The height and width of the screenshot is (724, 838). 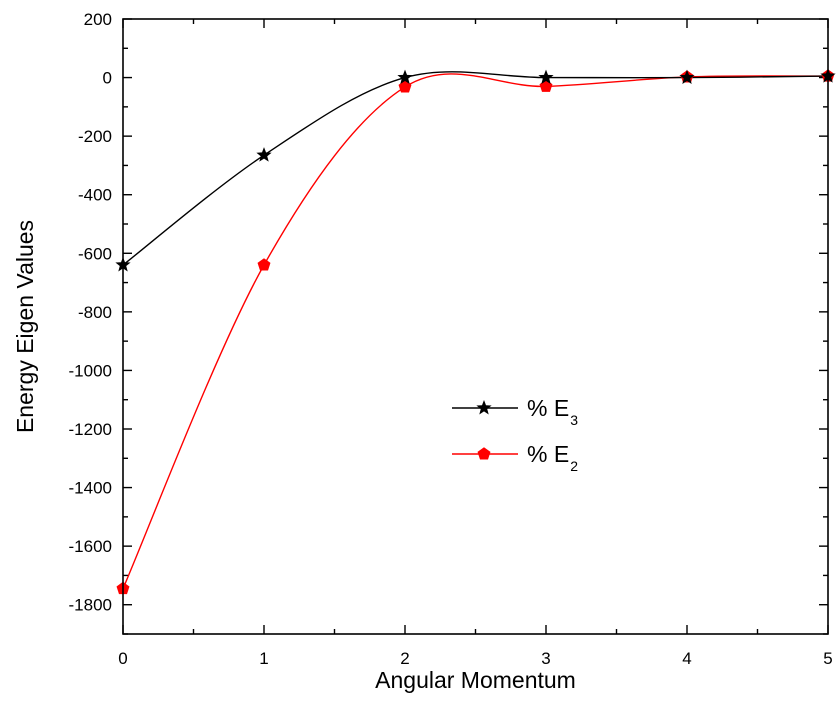 What do you see at coordinates (574, 466) in the screenshot?
I see `legend-subscript: 2` at bounding box center [574, 466].